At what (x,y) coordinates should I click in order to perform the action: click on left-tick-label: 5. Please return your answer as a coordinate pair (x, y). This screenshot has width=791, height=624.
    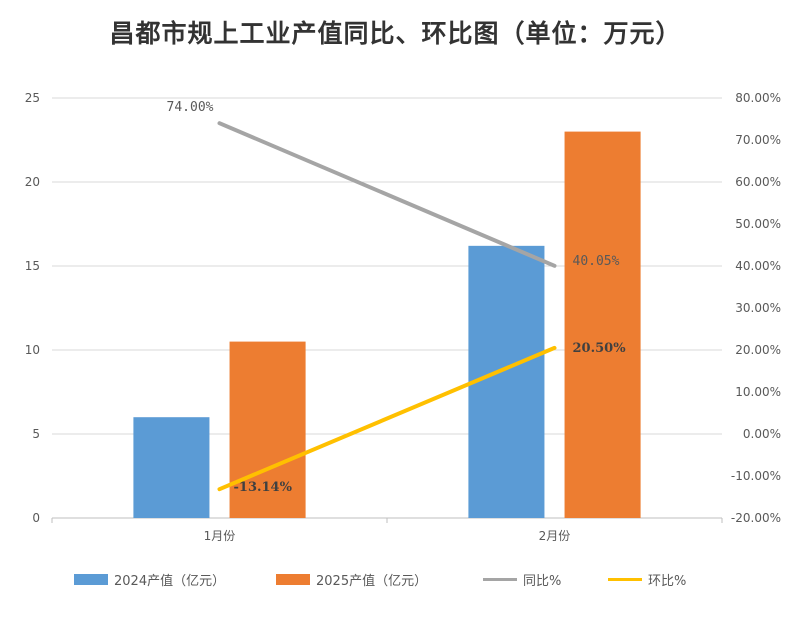
    Looking at the image, I should click on (36, 434).